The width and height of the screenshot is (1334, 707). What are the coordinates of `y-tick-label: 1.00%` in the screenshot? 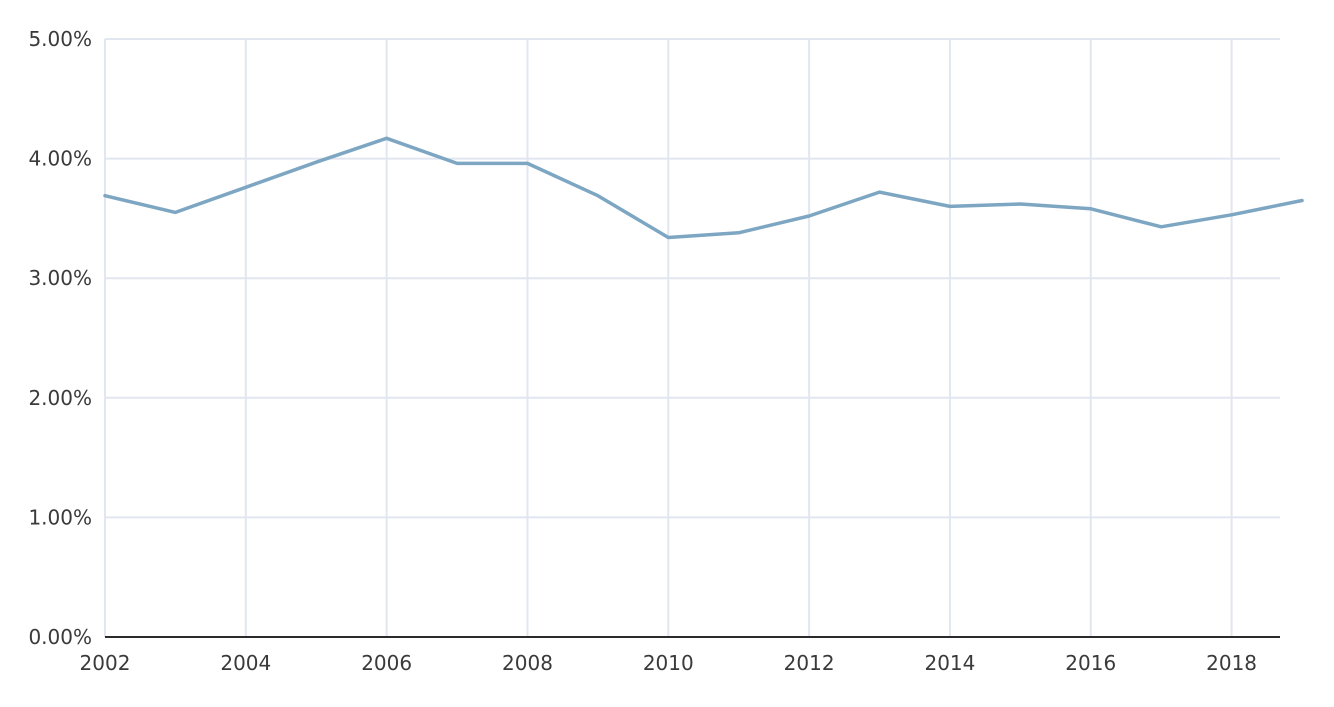 It's located at (60, 517).